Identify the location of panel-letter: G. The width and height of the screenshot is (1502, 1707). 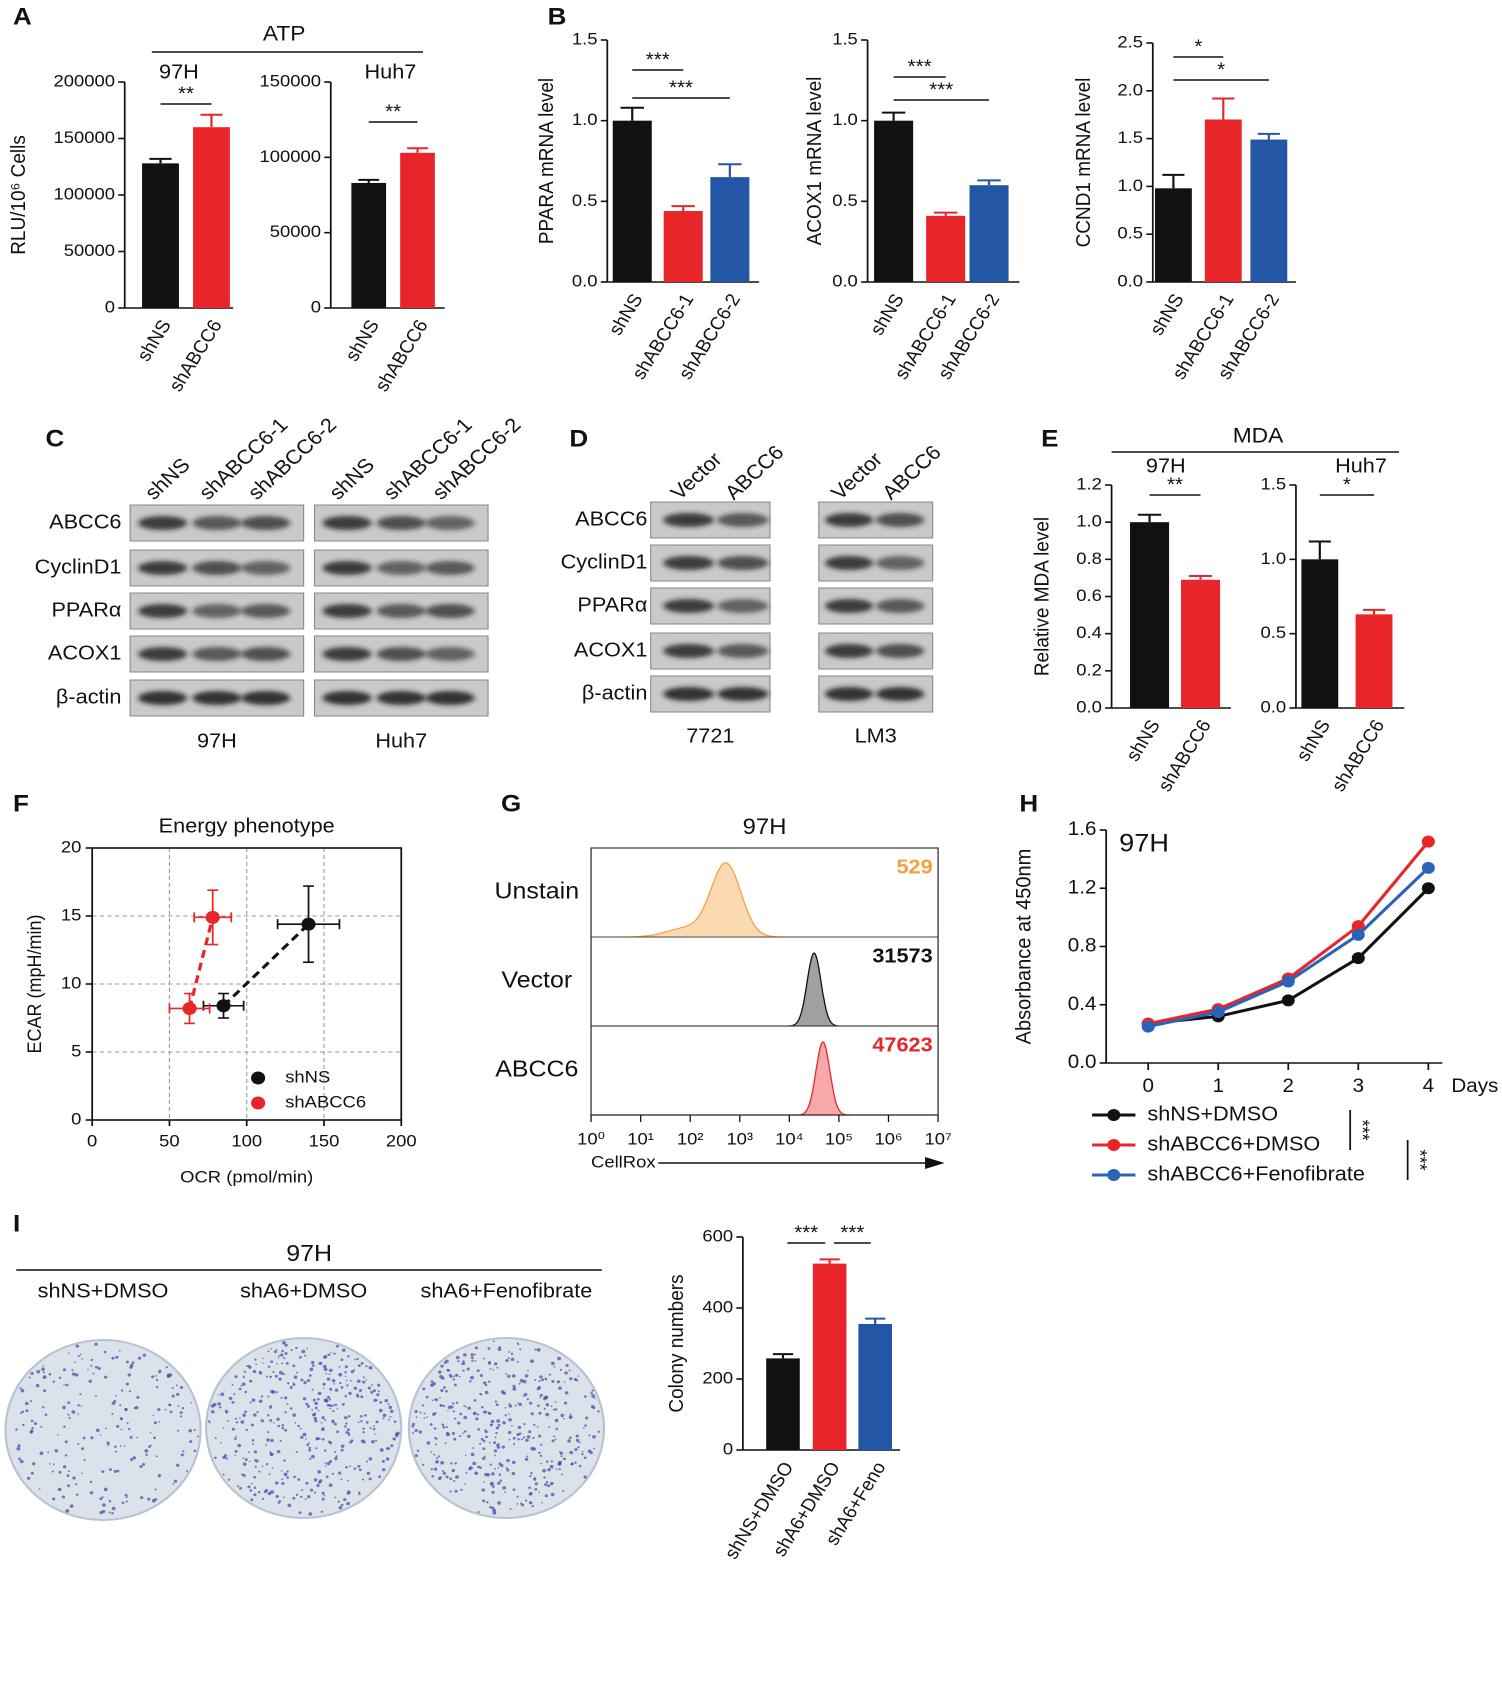
(511, 803).